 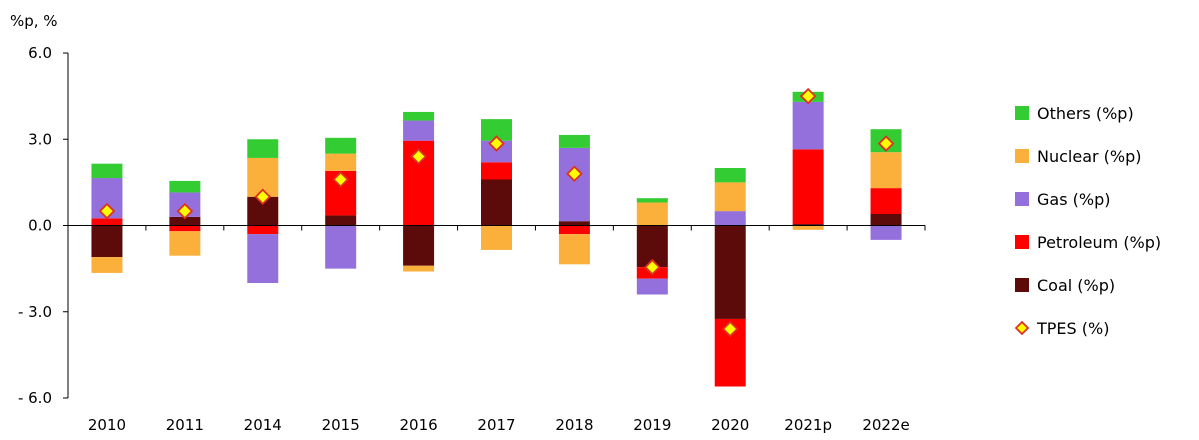 I want to click on legend-label: Coal (%p), so click(x=1076, y=285).